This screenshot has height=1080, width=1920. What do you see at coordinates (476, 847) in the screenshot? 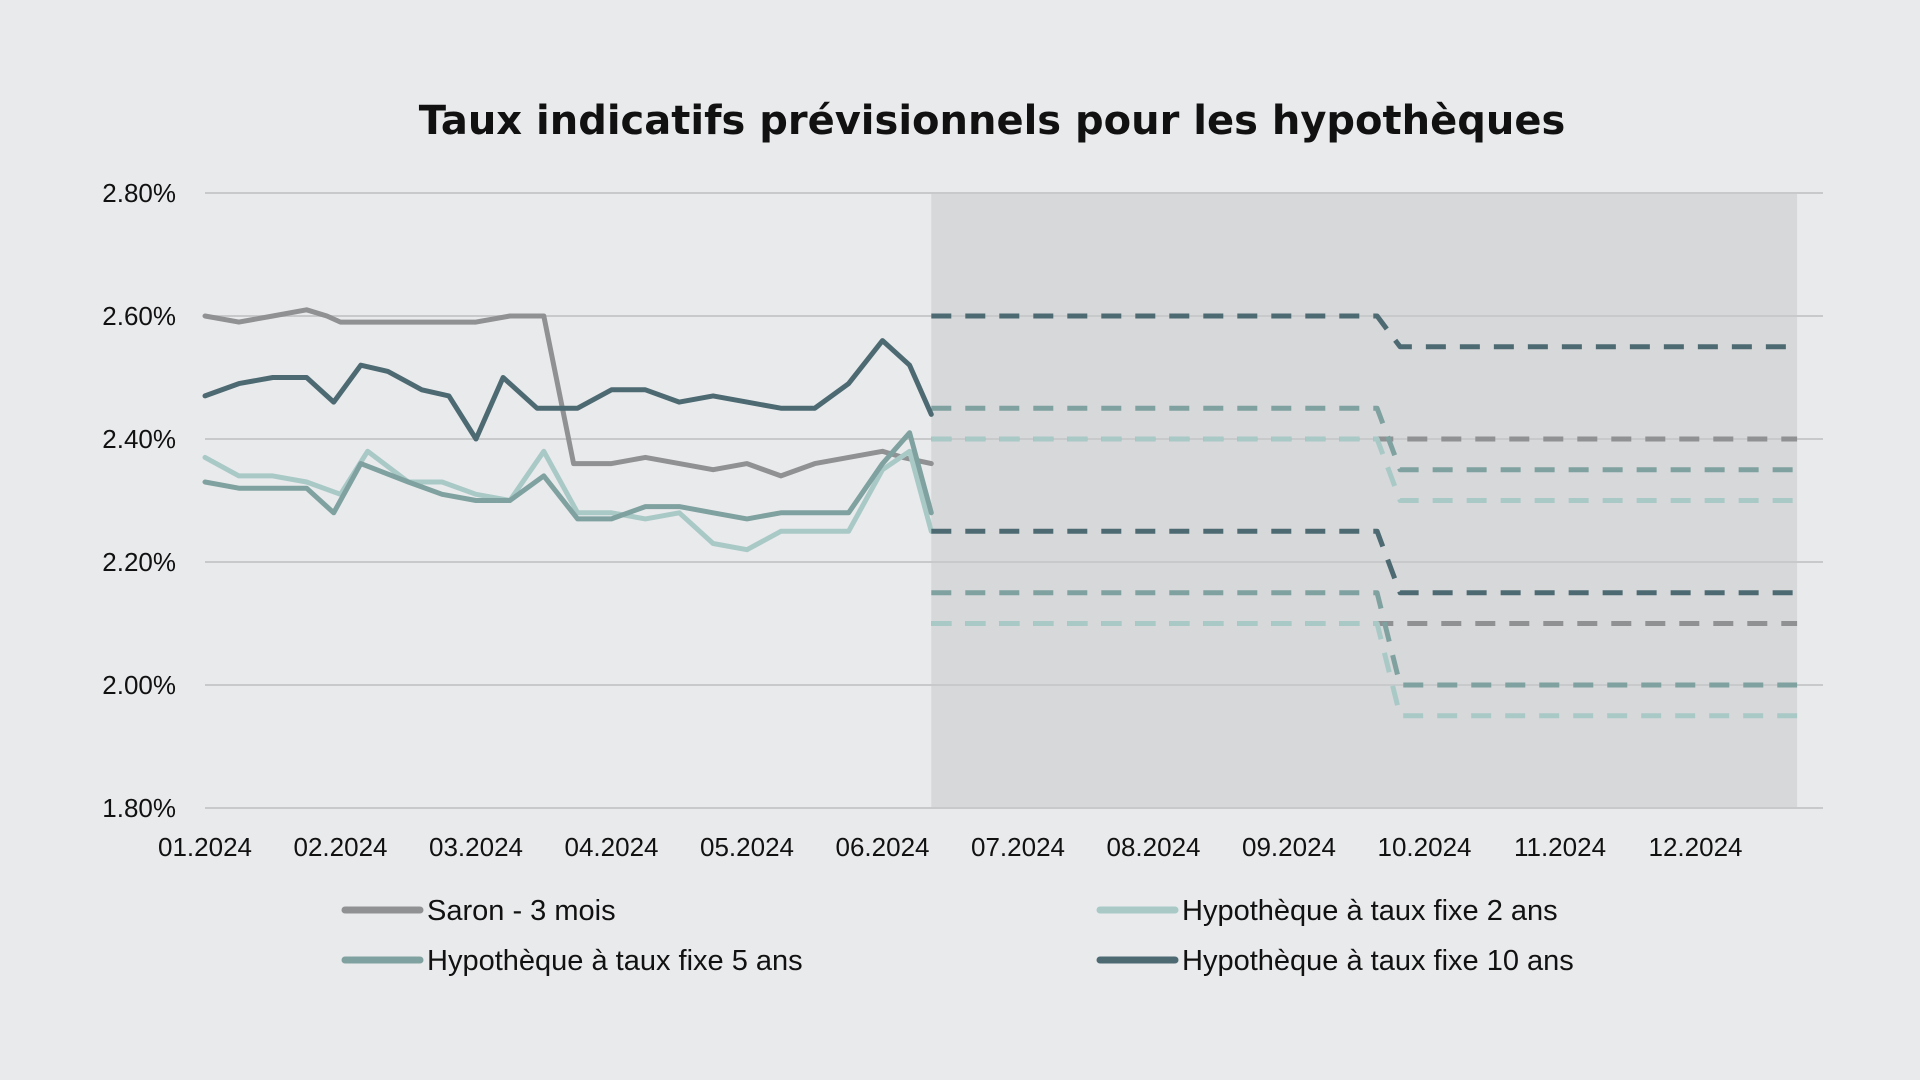
I see `x-tick-label: 03.2024` at bounding box center [476, 847].